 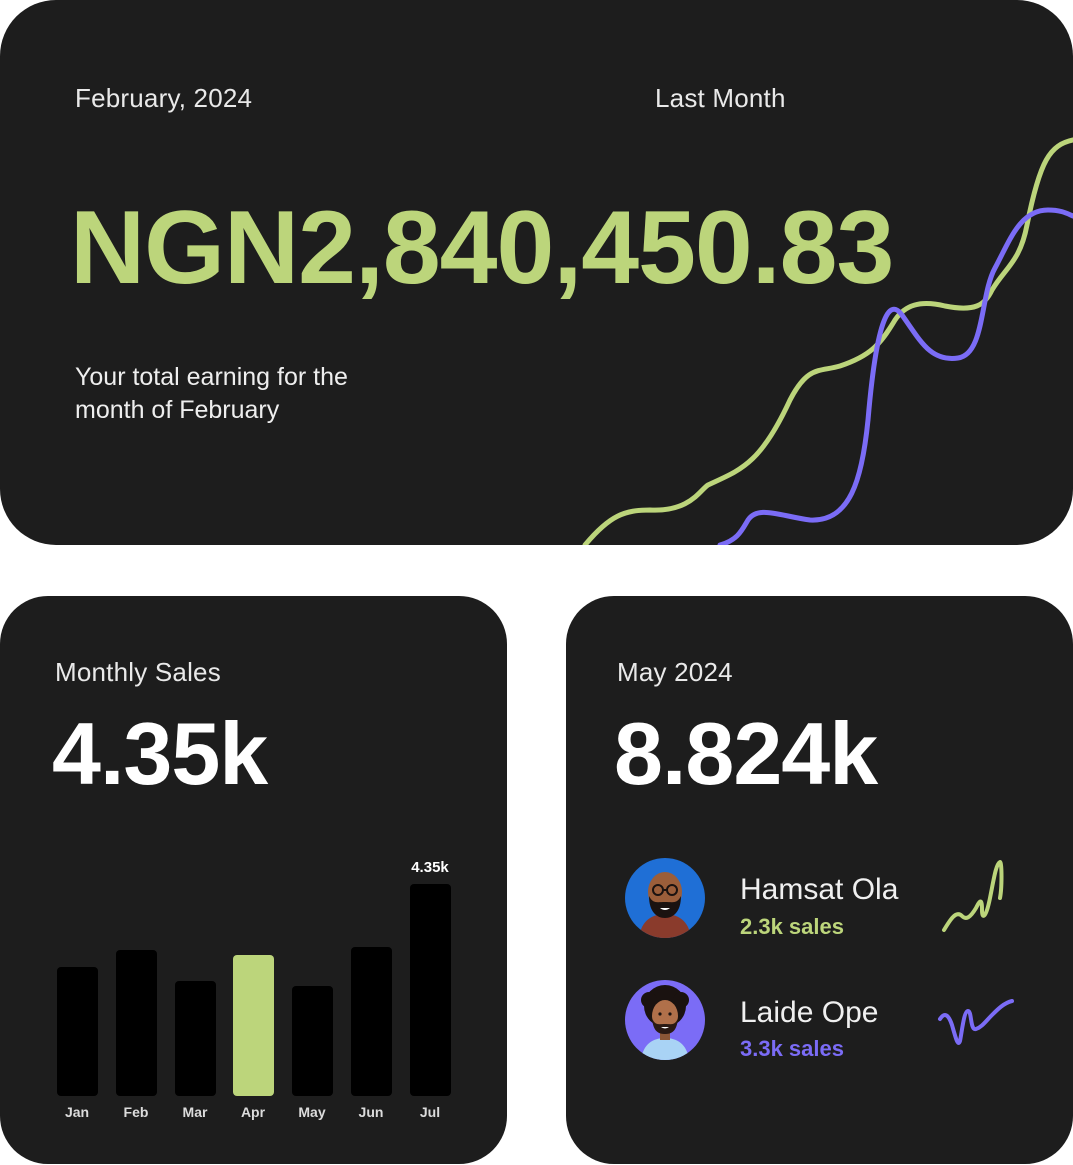 What do you see at coordinates (177, 410) in the screenshot?
I see `earnings-description-line2: month of February` at bounding box center [177, 410].